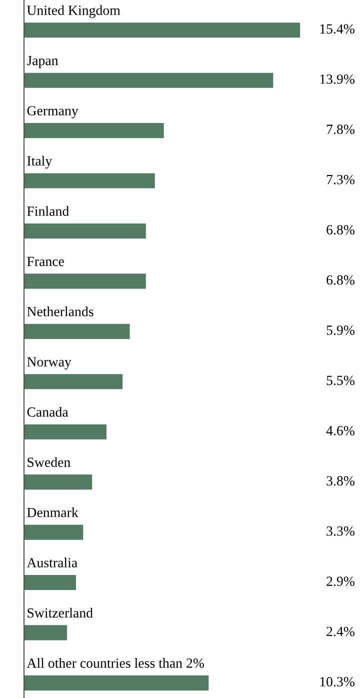 The image size is (360, 698). I want to click on data-label: 2.9%, so click(340, 581).